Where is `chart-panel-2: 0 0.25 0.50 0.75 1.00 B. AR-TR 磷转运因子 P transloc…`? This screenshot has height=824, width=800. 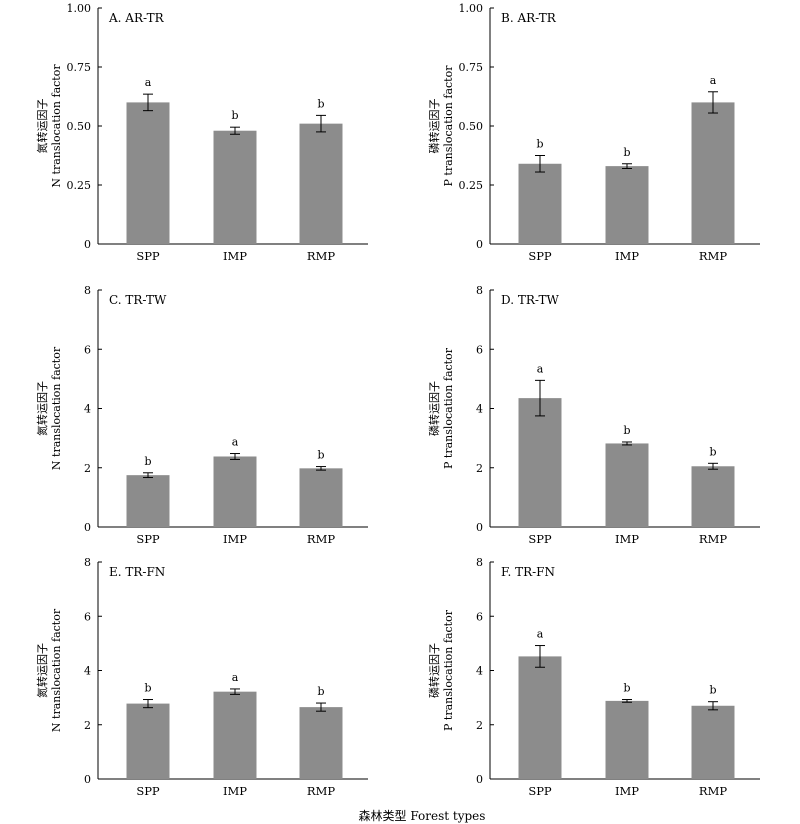
chart-panel-2: 0 0.25 0.50 0.75 1.00 B. AR-TR 磷转运因子 P transloc… is located at coordinates (593, 132).